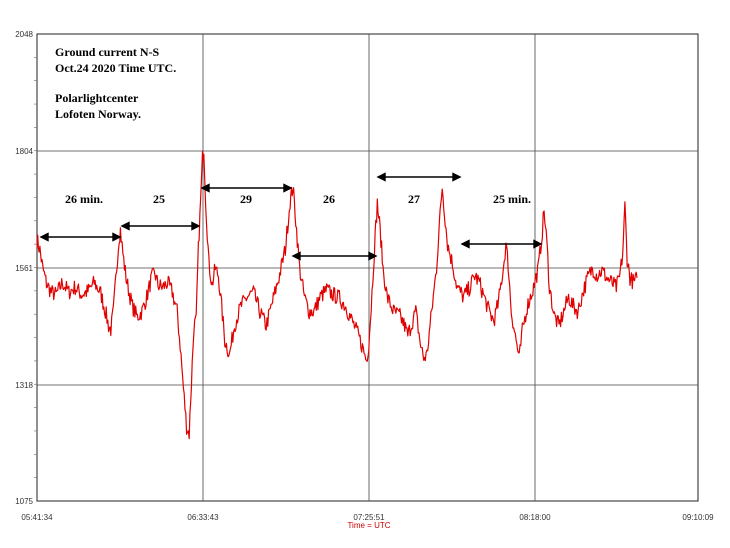 This screenshot has height=548, width=730. What do you see at coordinates (535, 517) in the screenshot?
I see `x-tick-label: 08:18:00` at bounding box center [535, 517].